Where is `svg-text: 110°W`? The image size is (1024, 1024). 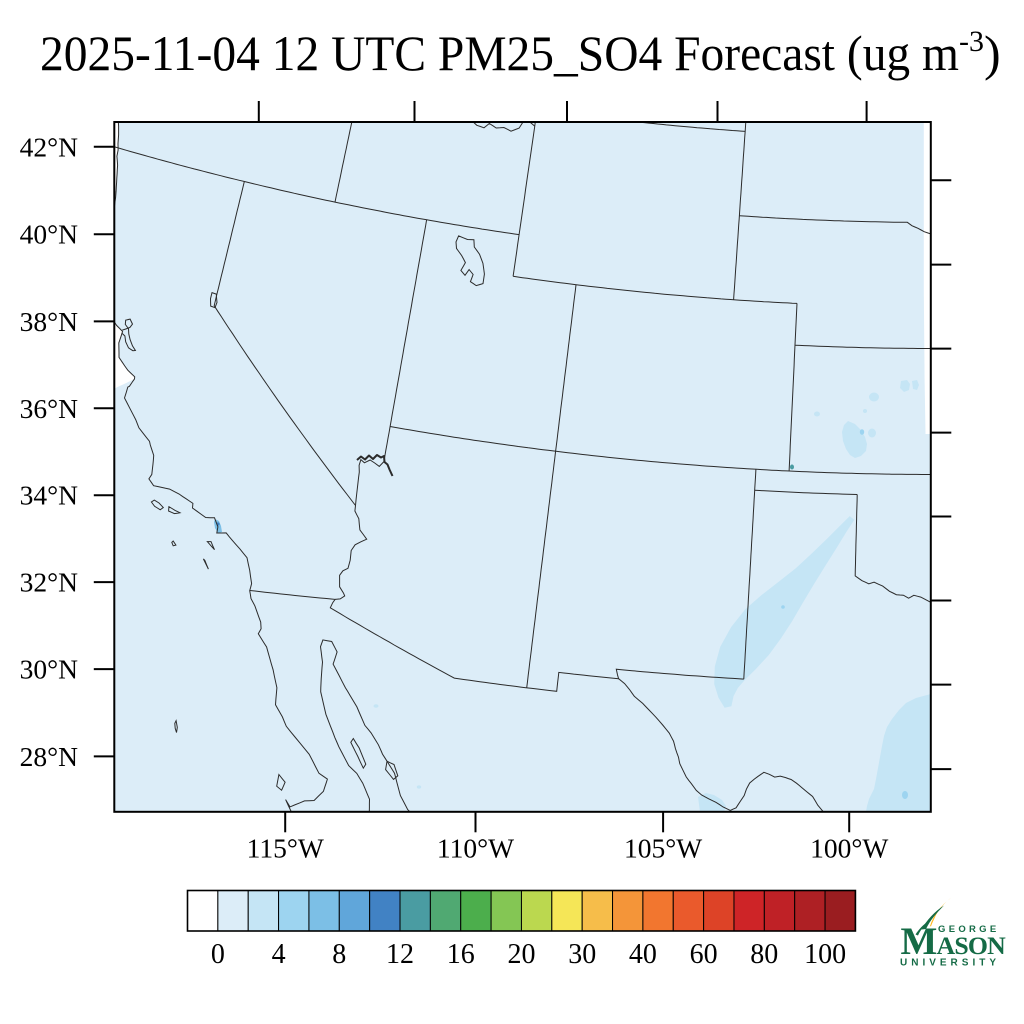
svg-text: 110°W is located at coordinates (475, 848).